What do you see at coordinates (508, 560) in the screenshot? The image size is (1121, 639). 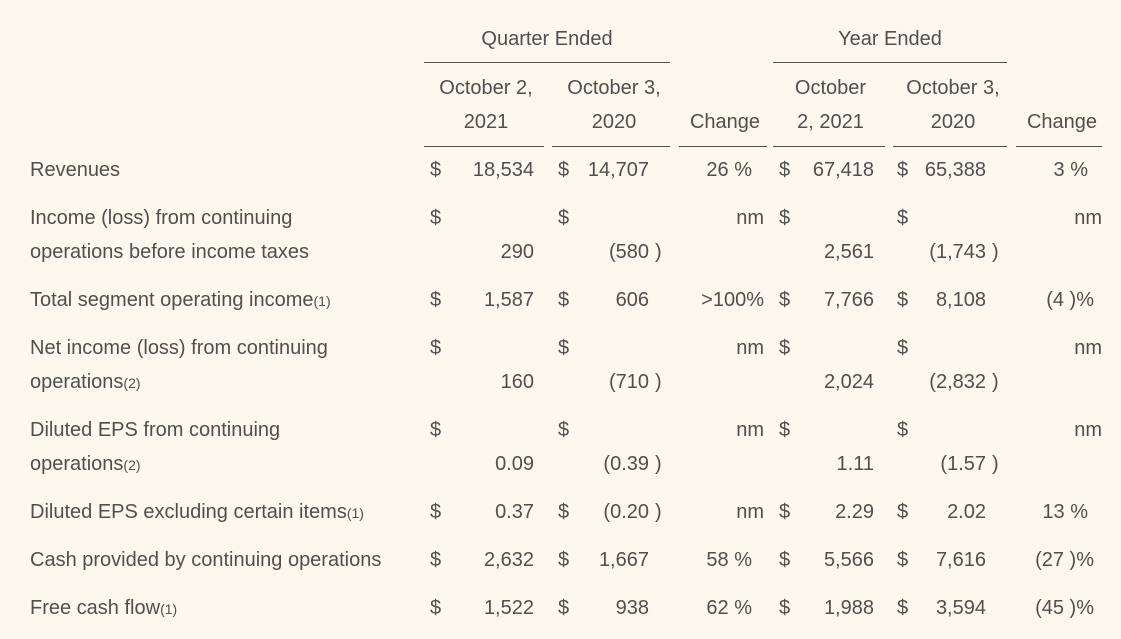 I see `q-current-value: 2,632` at bounding box center [508, 560].